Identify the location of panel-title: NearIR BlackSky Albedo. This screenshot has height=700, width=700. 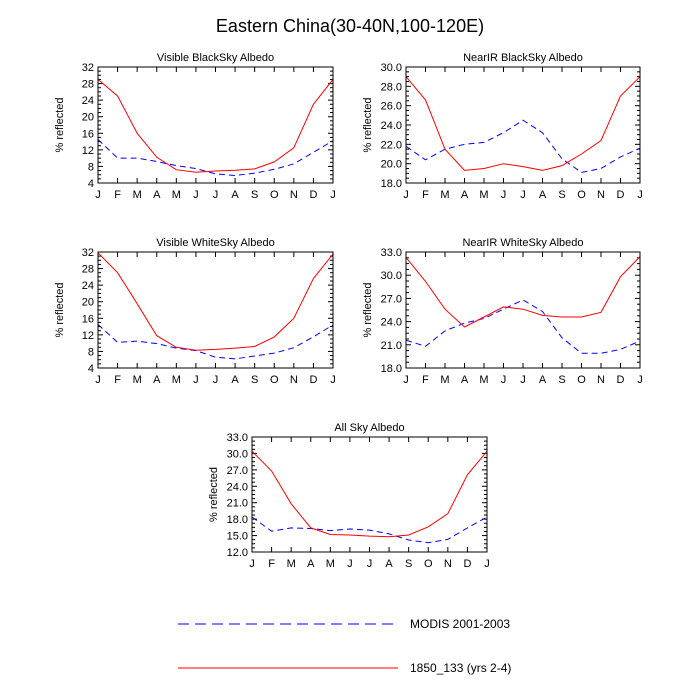
(523, 58).